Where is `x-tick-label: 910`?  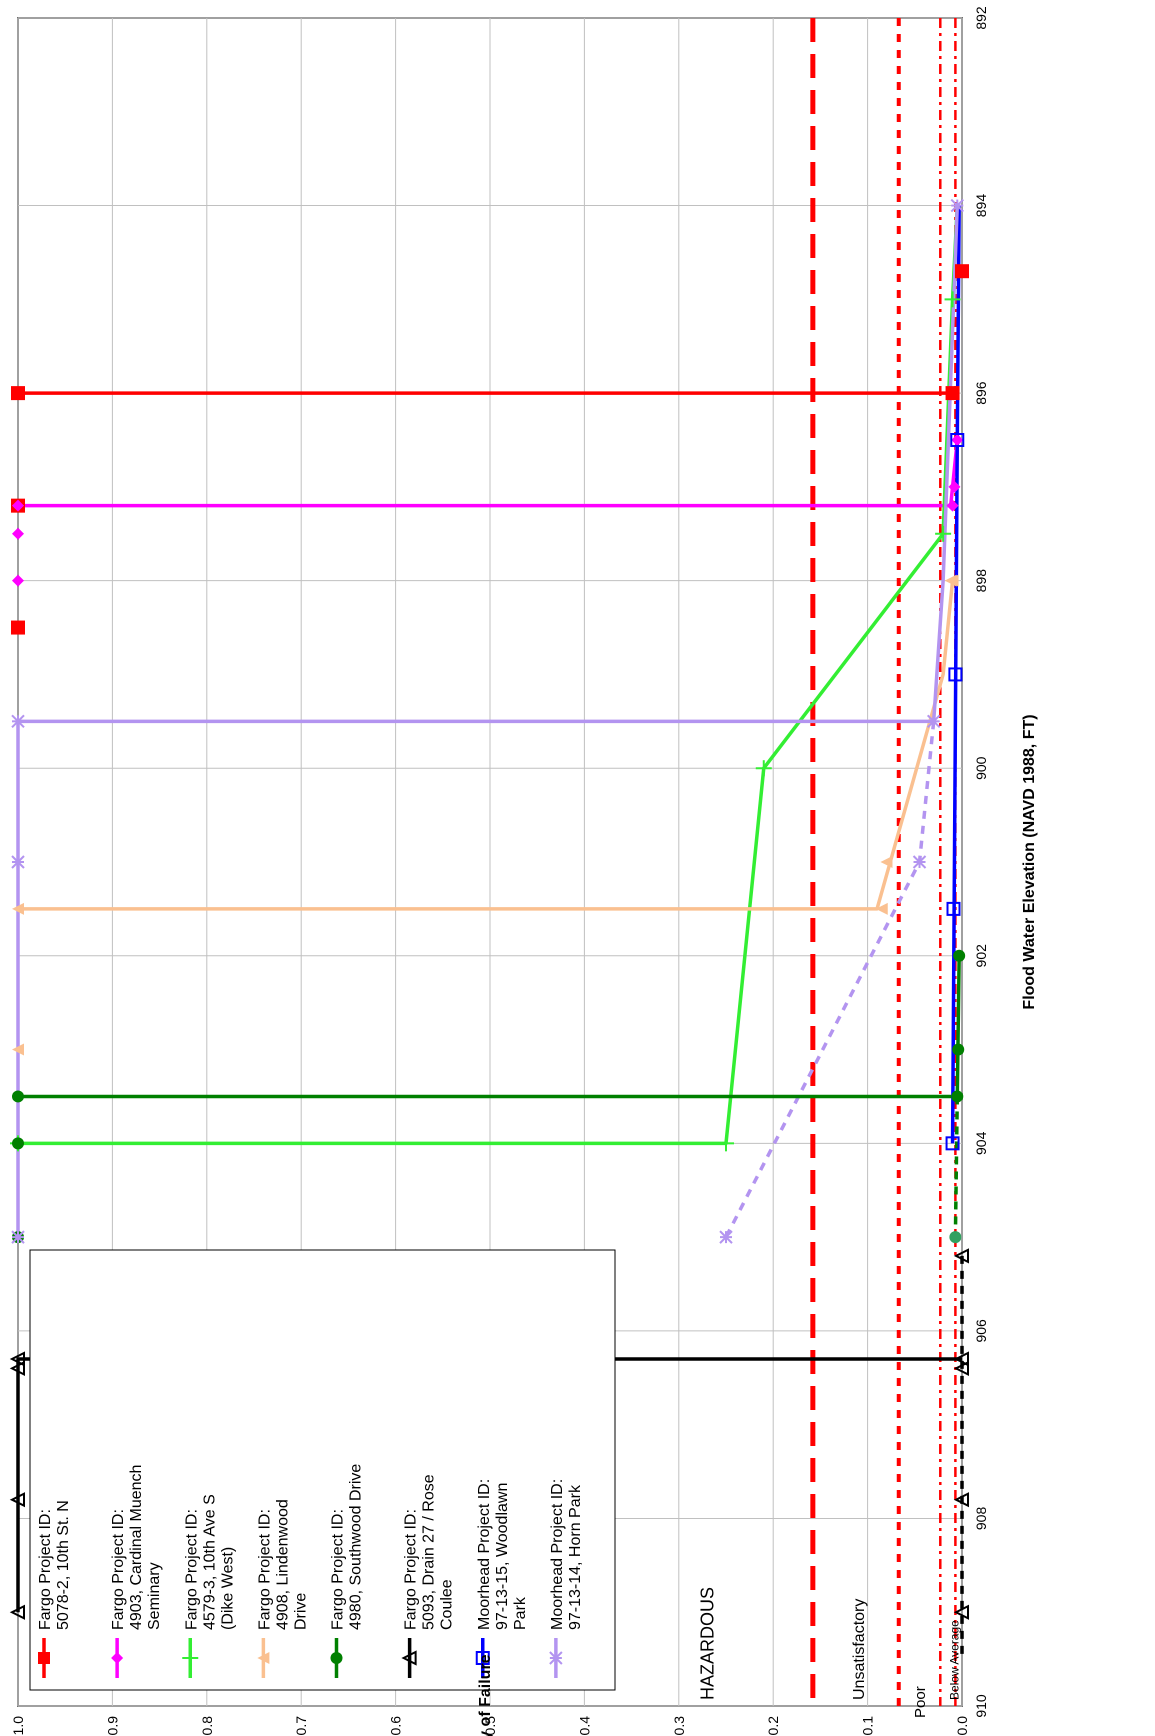 x-tick-label: 910 is located at coordinates (981, 1706).